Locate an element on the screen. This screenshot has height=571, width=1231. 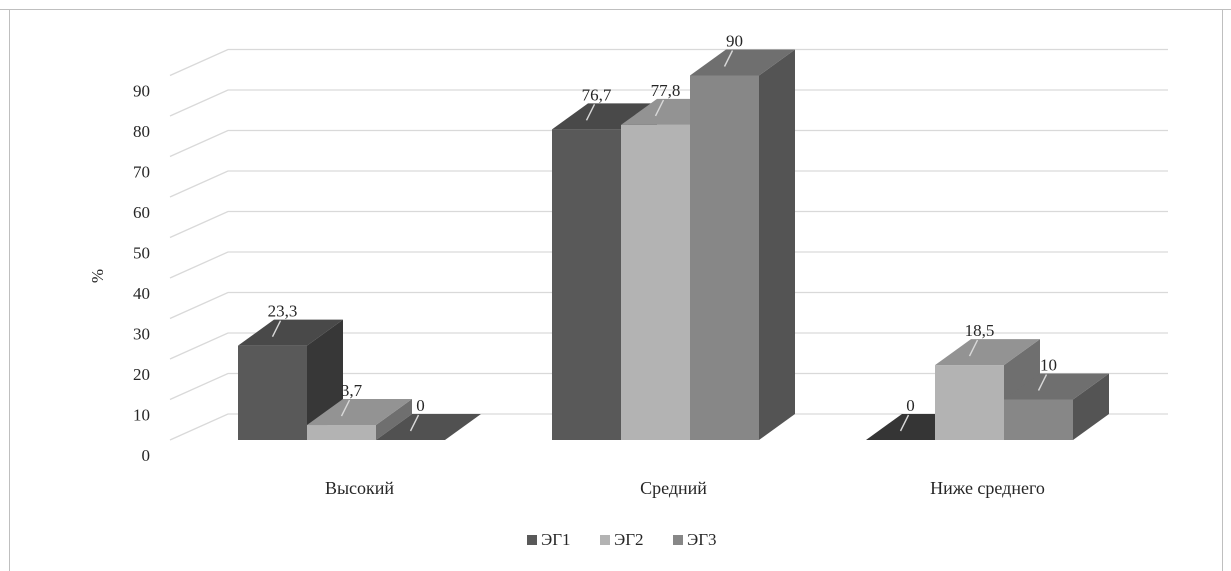
category-label: Средний is located at coordinates (673, 488).